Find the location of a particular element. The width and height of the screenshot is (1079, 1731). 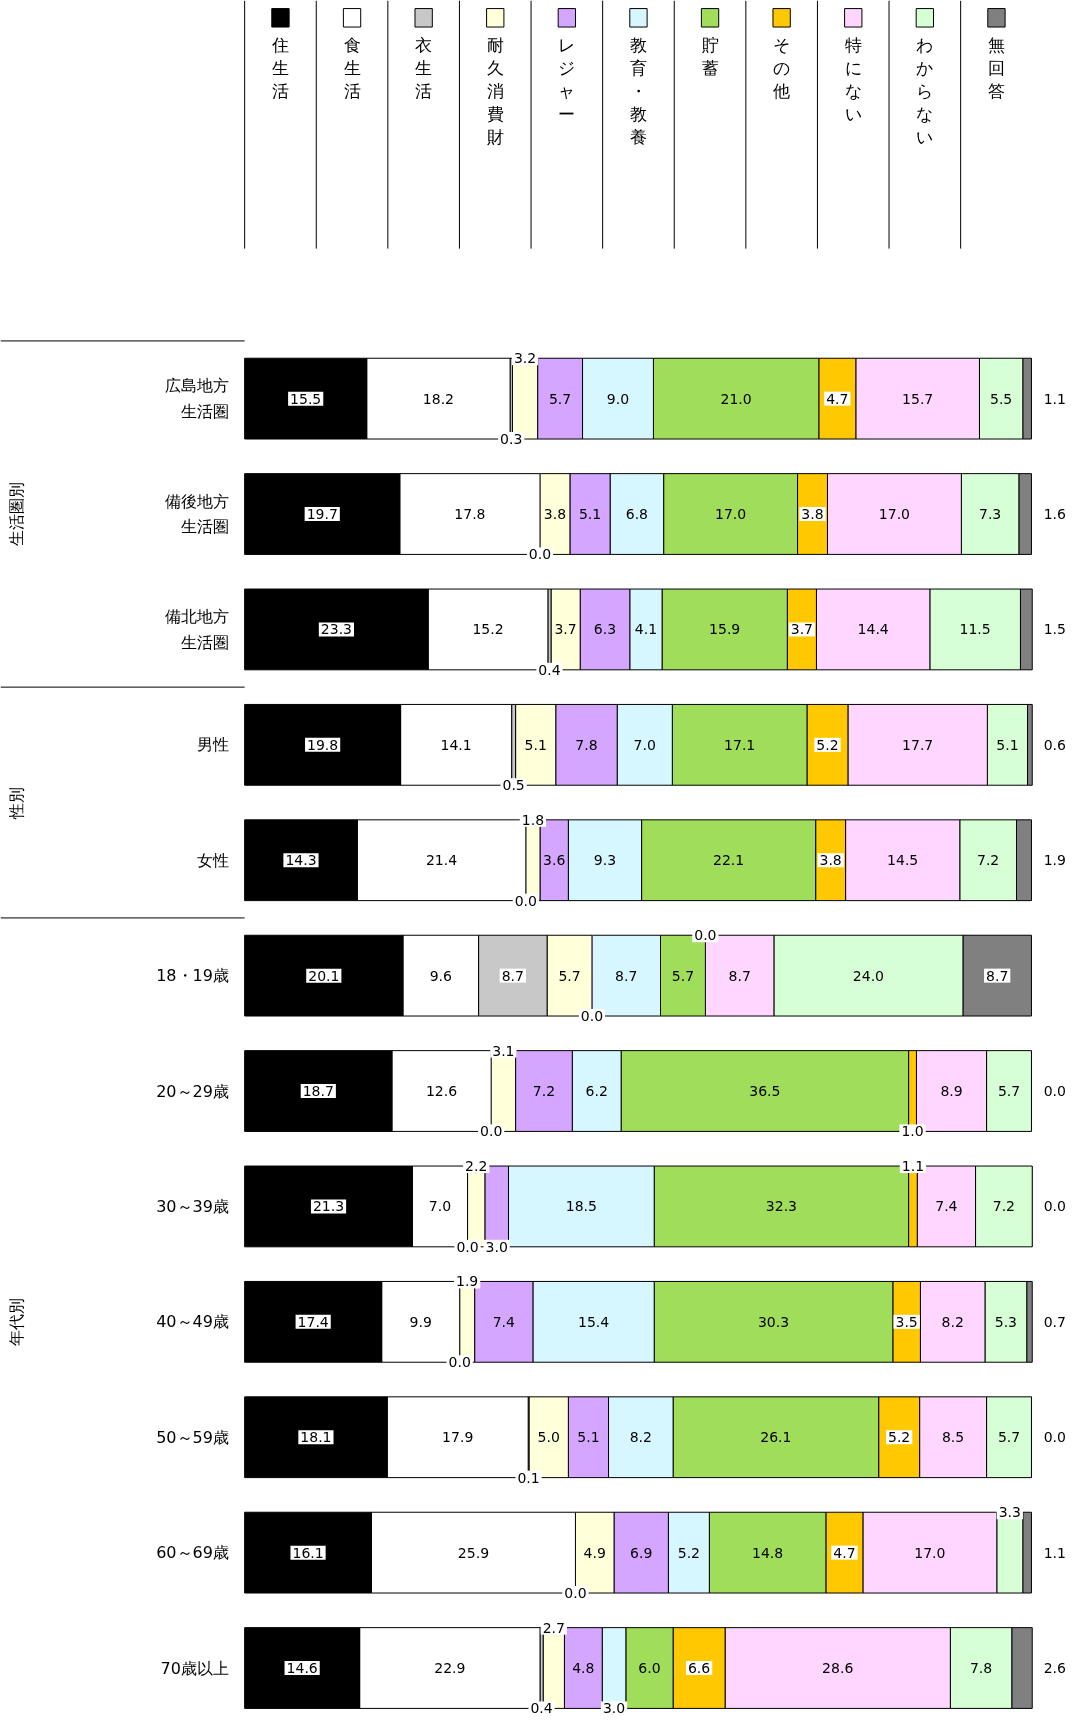

y-tick-label: 60～69歳 is located at coordinates (192, 1553).